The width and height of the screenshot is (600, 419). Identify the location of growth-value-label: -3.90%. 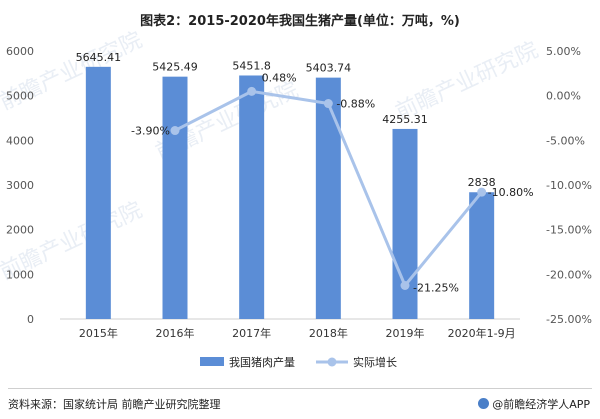
(150, 131).